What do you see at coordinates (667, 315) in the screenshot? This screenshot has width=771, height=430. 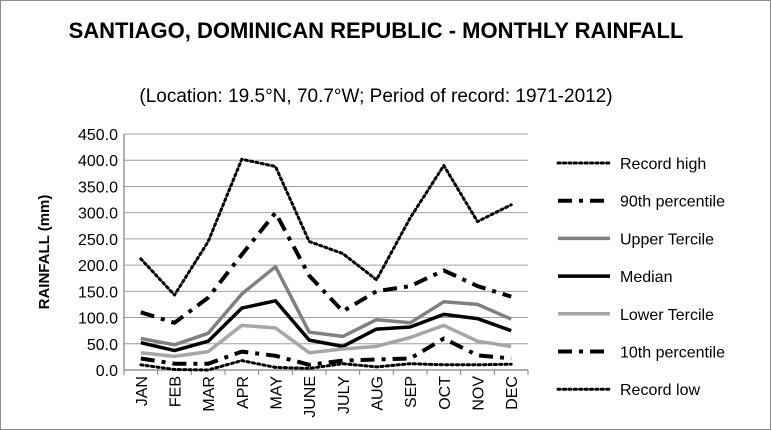 I see `legend-label: Lower Tercile` at bounding box center [667, 315].